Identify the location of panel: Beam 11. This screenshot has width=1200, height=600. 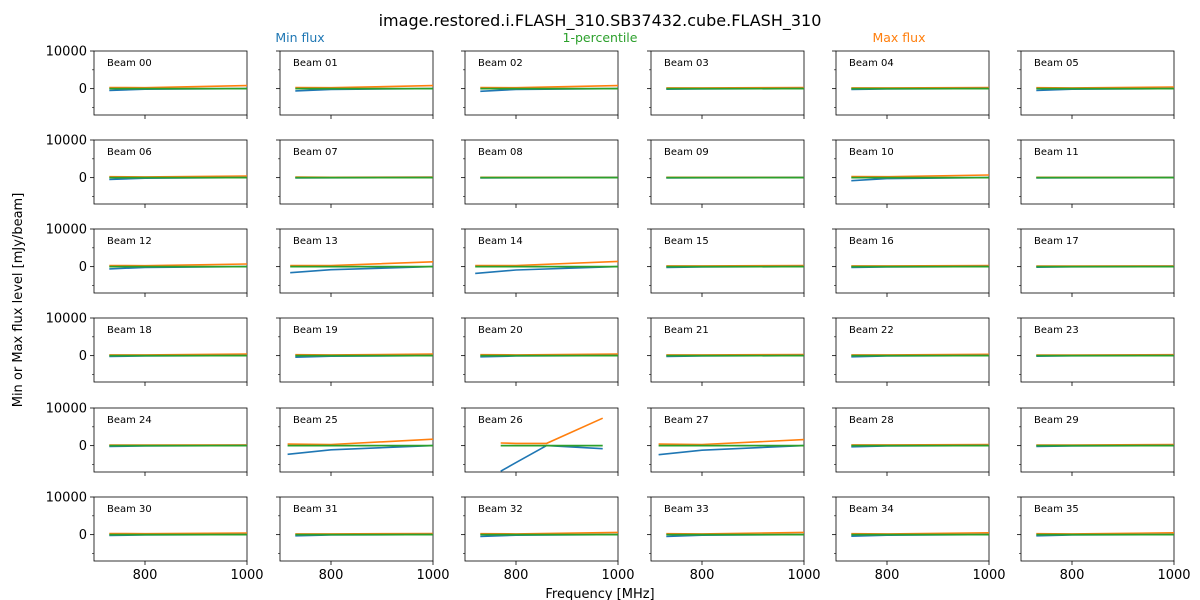
(1096, 173).